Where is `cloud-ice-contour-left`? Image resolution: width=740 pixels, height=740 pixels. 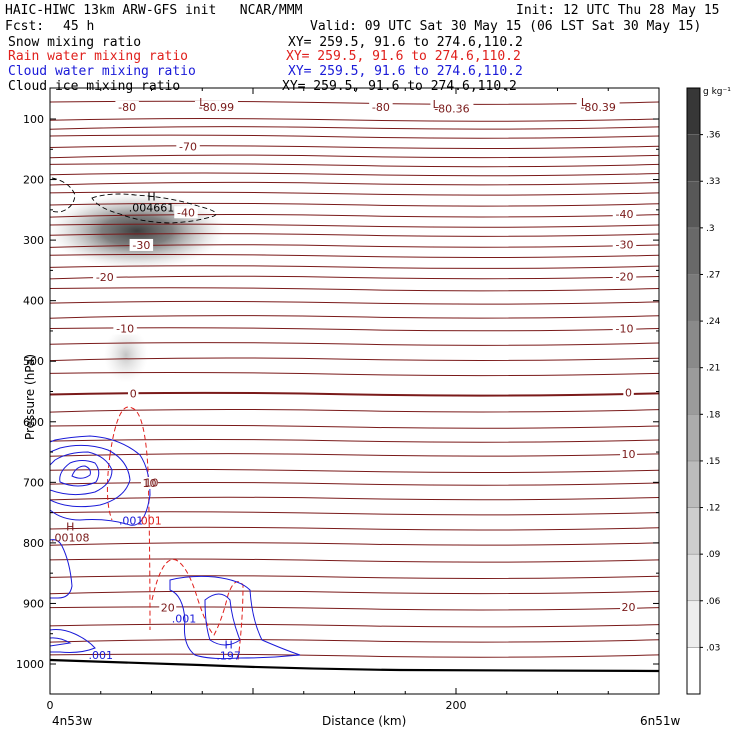 cloud-ice-contour-left is located at coordinates (63, 195).